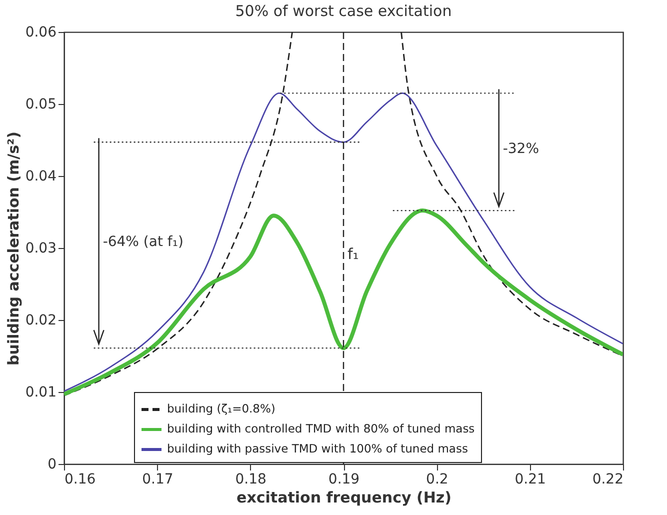 Image resolution: width=667 pixels, height=515 pixels. What do you see at coordinates (521, 148) in the screenshot?
I see `annotation: -32%` at bounding box center [521, 148].